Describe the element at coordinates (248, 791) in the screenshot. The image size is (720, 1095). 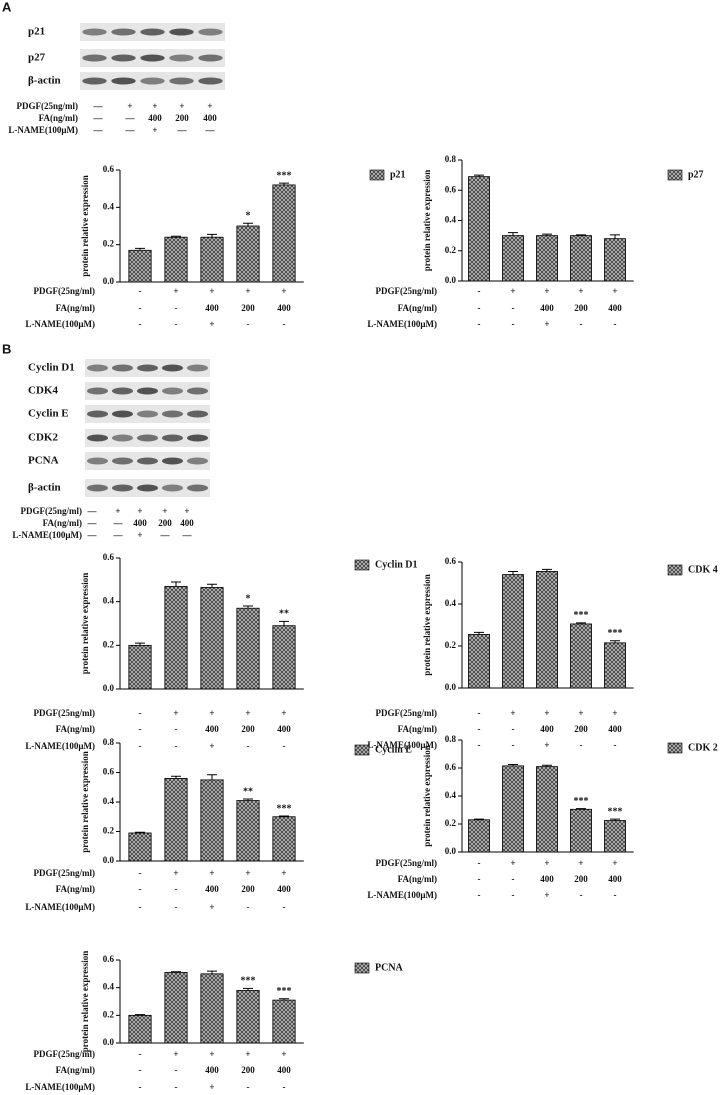
I see `significance: **` at that location.